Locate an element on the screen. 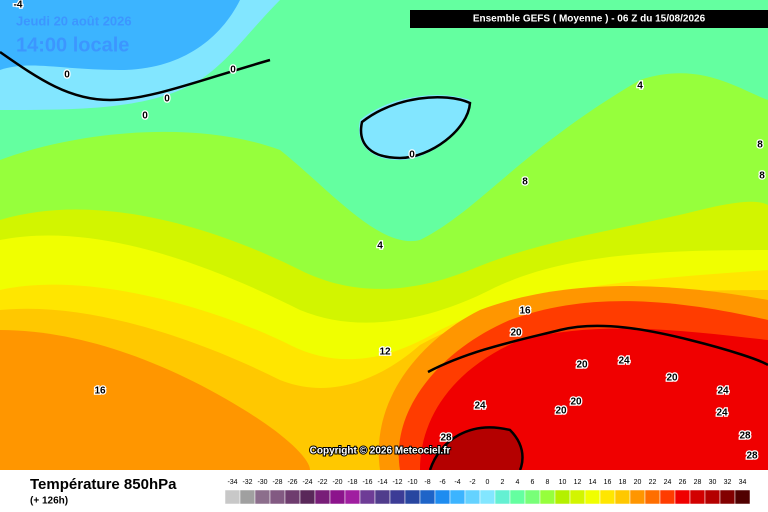  scale-label: -12 is located at coordinates (397, 482).